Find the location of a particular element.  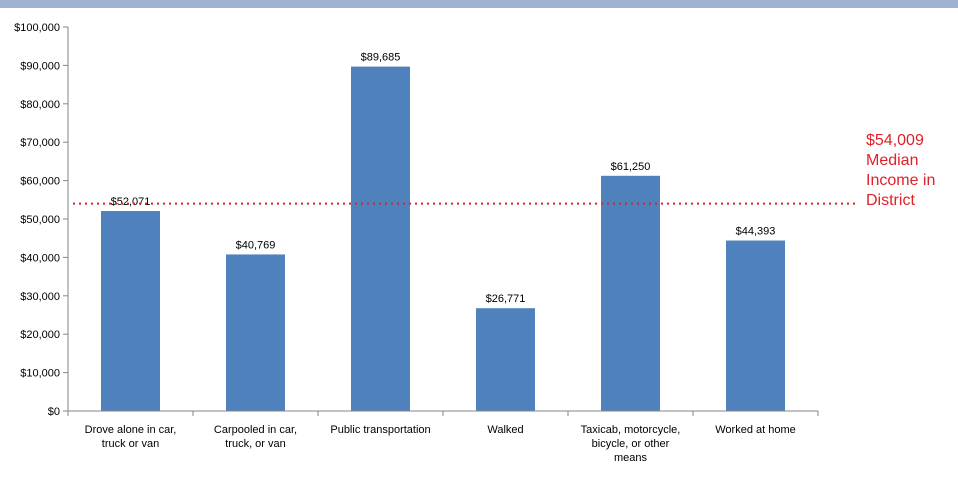

y-tick-label: $30,000 is located at coordinates (40, 297).